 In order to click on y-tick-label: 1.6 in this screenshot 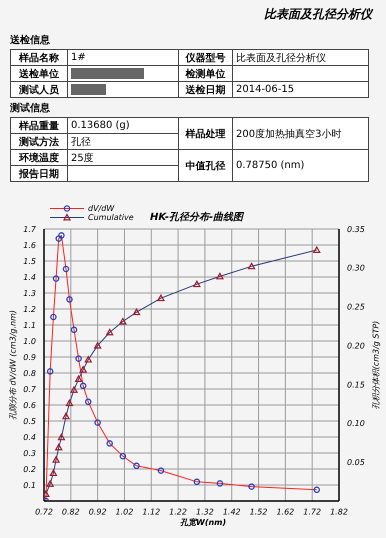, I will do `click(29, 245)`.